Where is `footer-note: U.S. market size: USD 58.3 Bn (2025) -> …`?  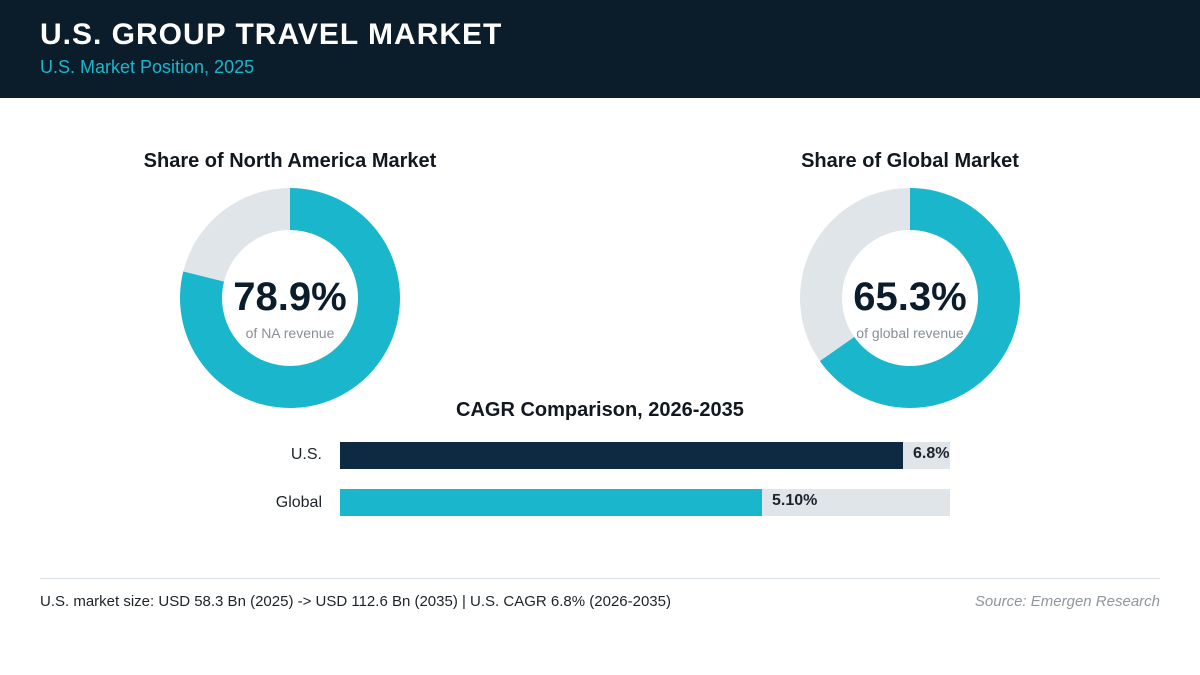
footer-note: U.S. market size: USD 58.3 Bn (2025) -> … is located at coordinates (355, 601).